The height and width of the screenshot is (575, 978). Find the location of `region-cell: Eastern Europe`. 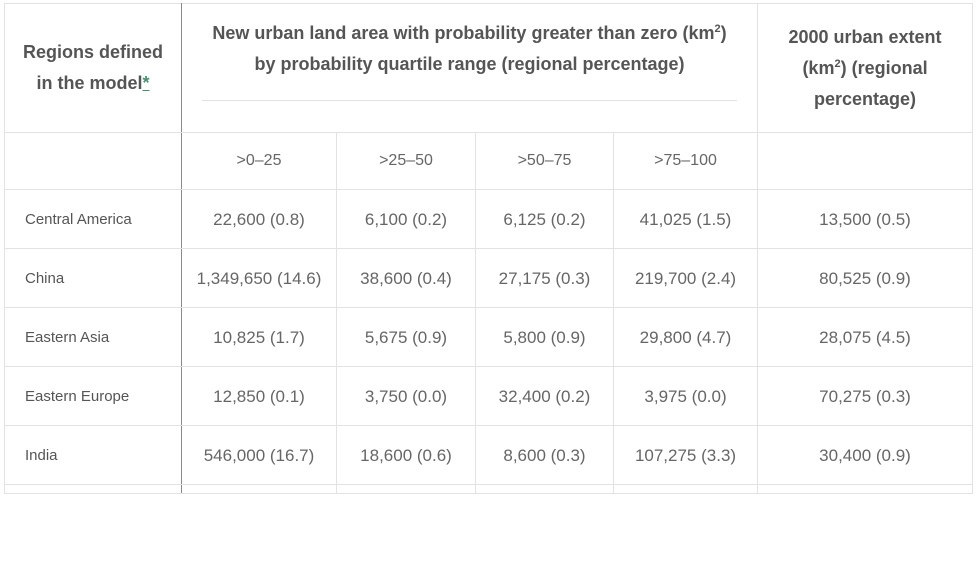

region-cell: Eastern Europe is located at coordinates (93, 396).